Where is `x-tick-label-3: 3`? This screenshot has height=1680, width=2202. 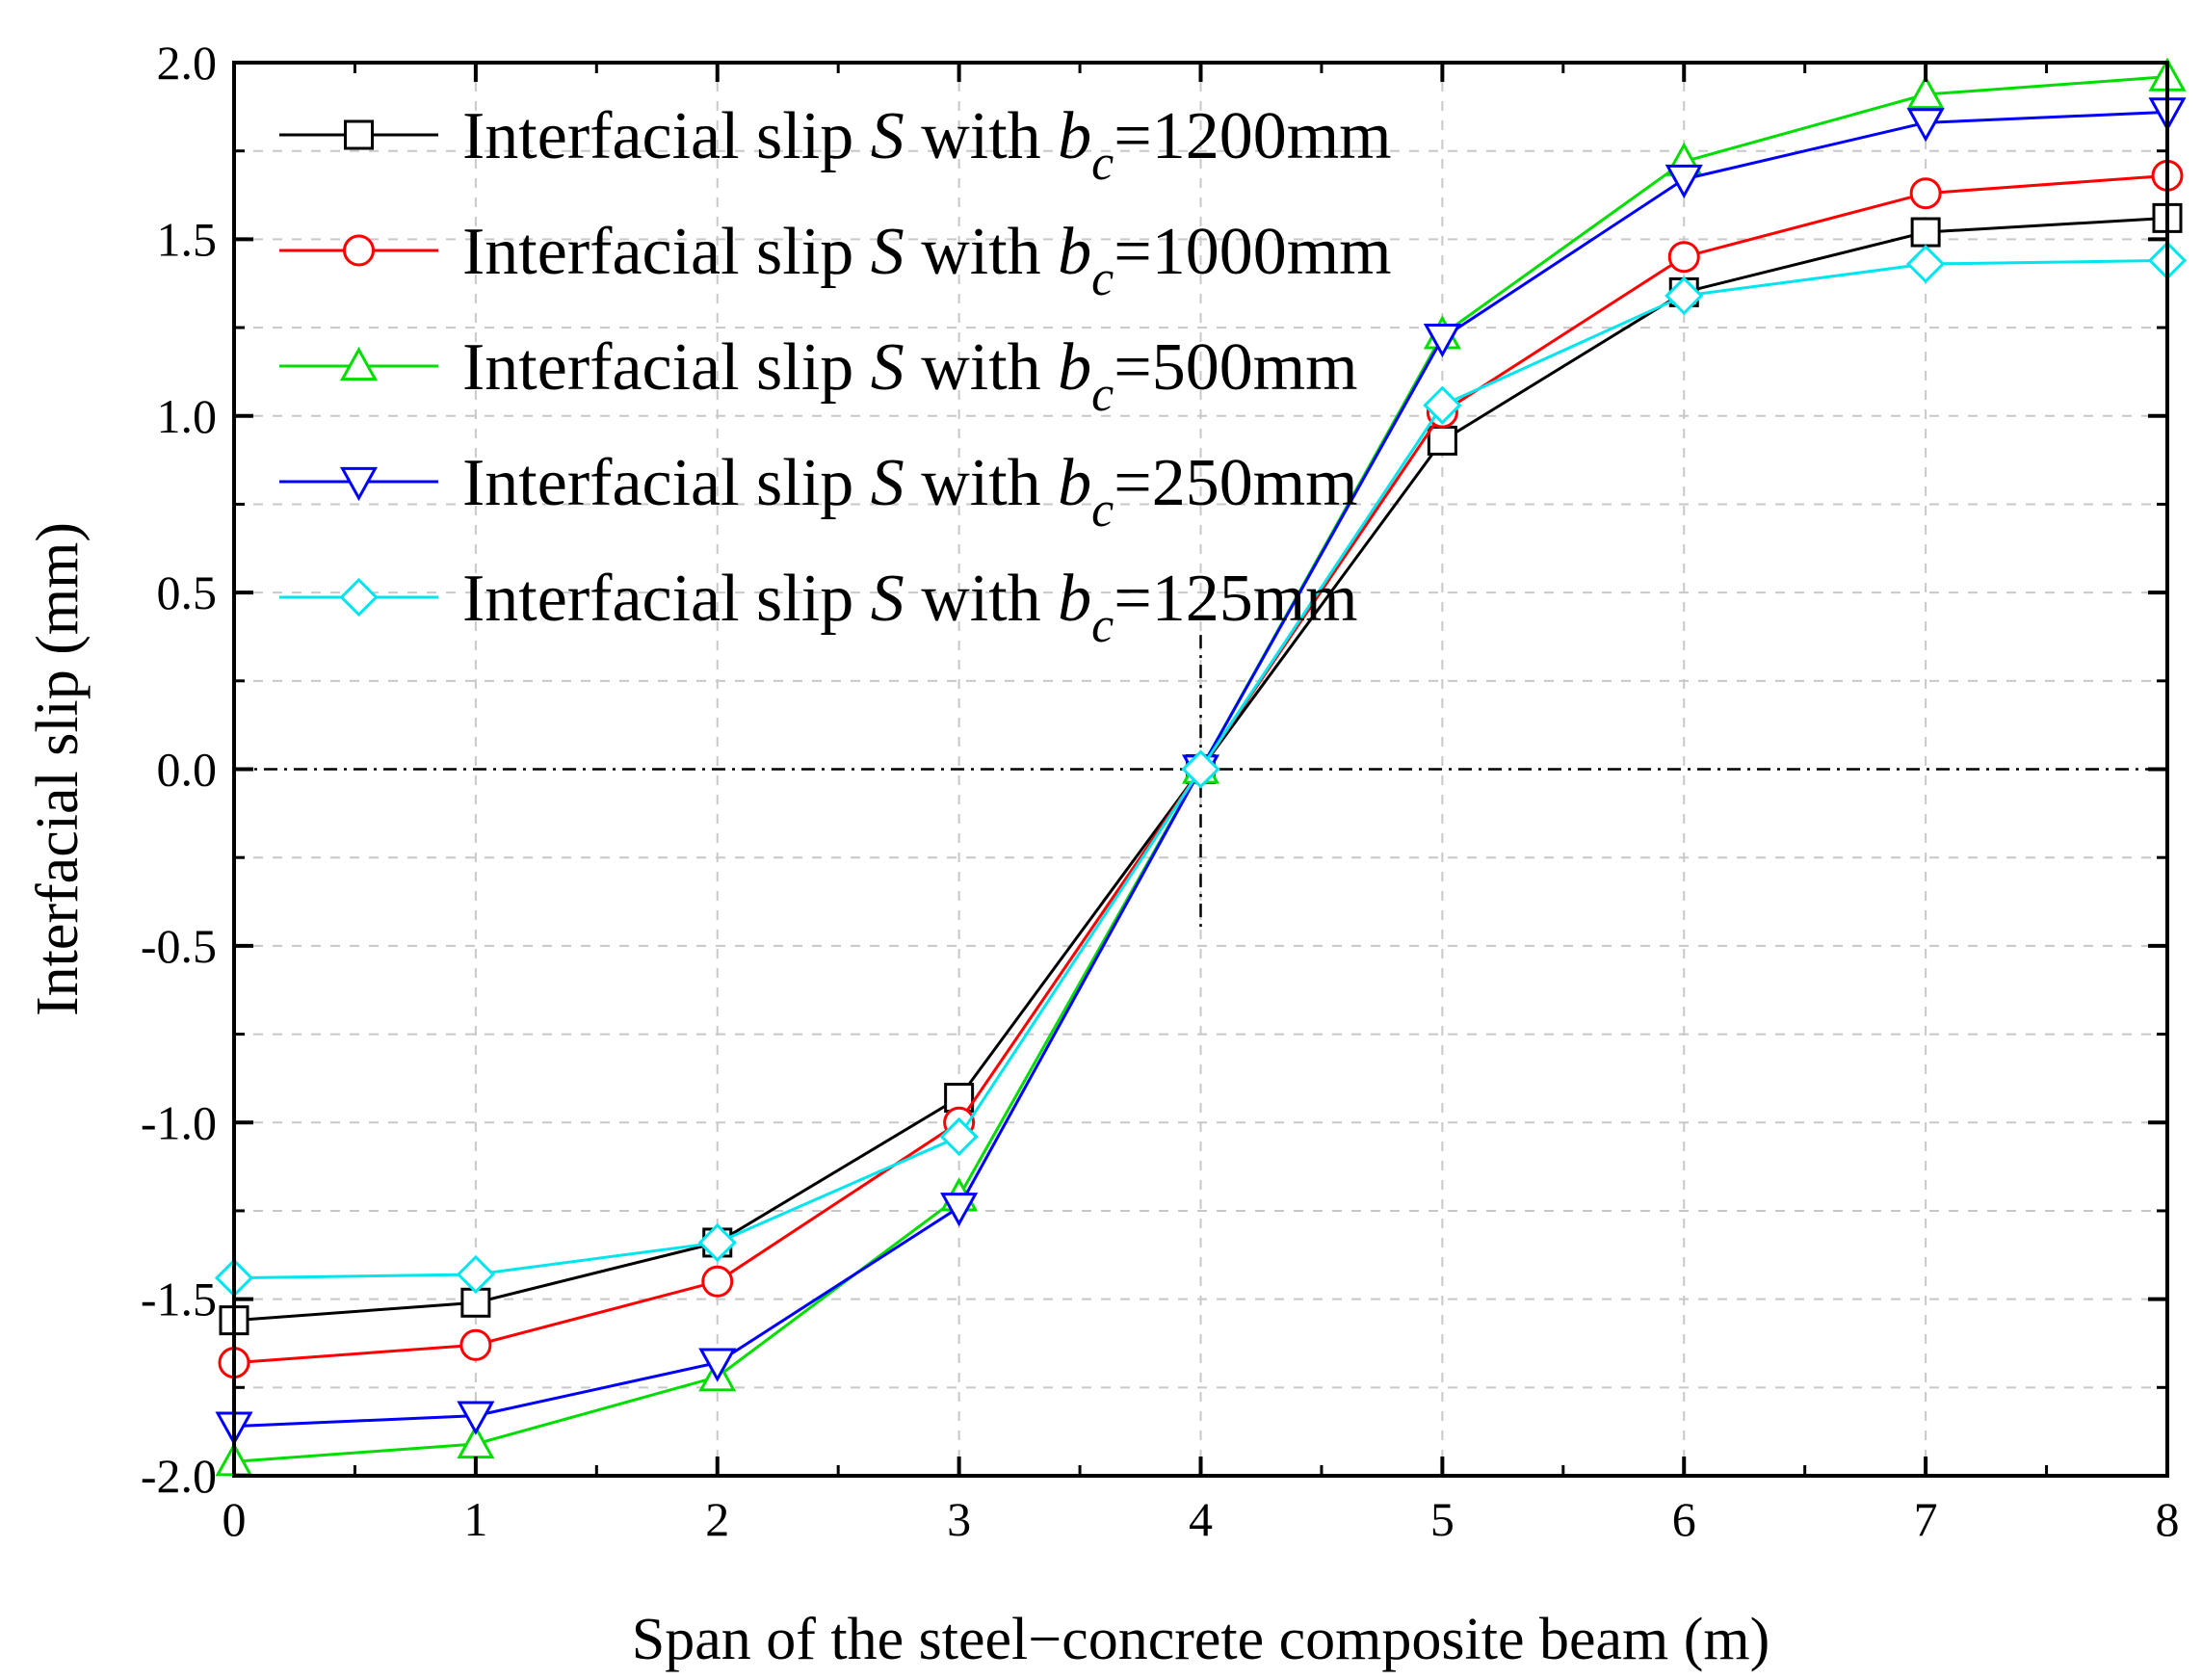
x-tick-label-3: 3 is located at coordinates (959, 1519).